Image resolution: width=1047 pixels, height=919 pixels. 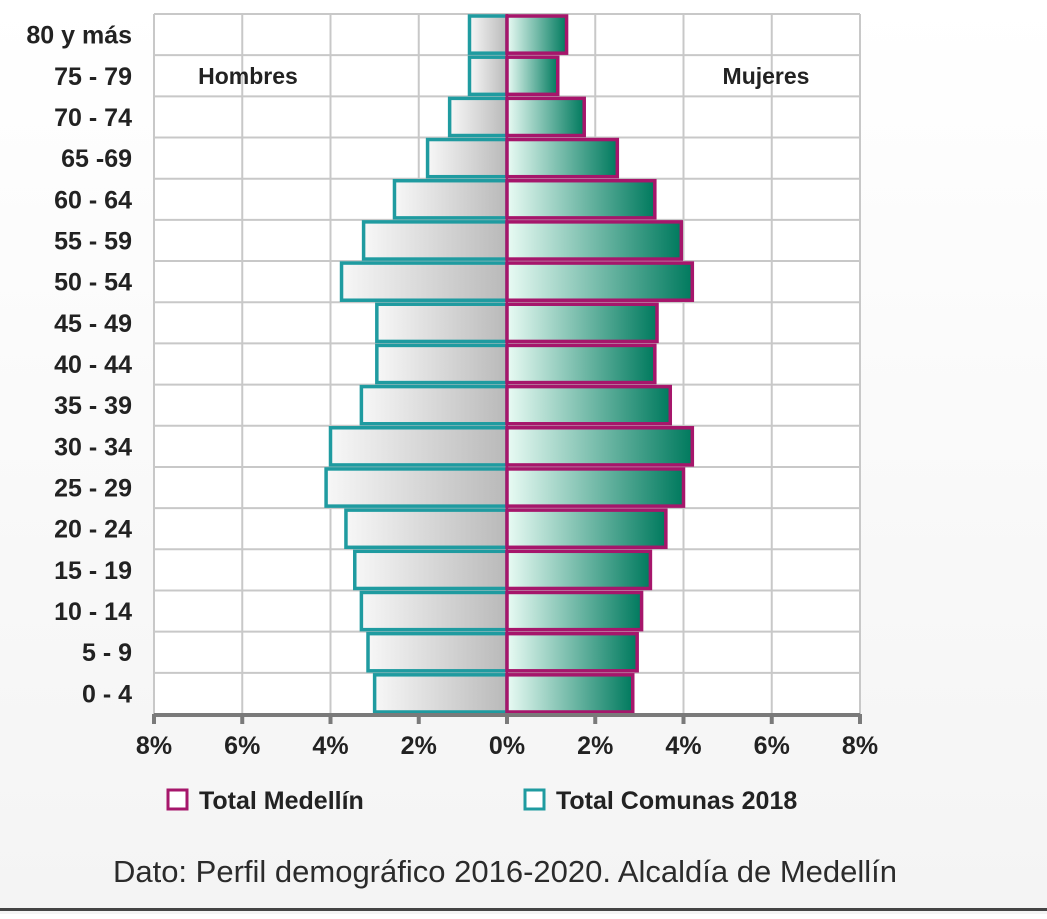 I want to click on category-label: 35 - 39, so click(x=93, y=406).